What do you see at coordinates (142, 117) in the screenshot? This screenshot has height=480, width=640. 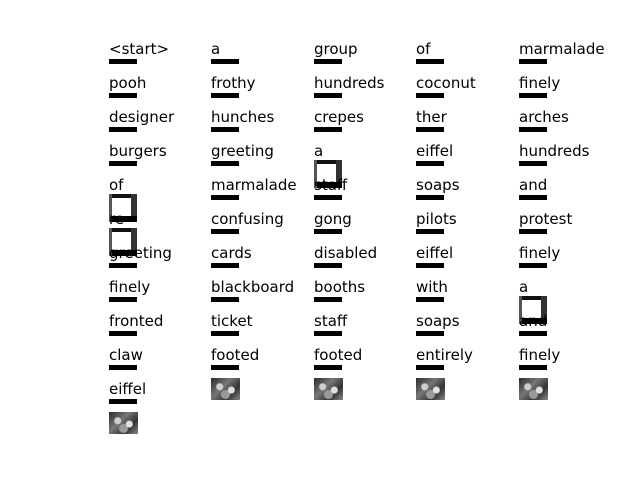 I see `caption-word: designer` at bounding box center [142, 117].